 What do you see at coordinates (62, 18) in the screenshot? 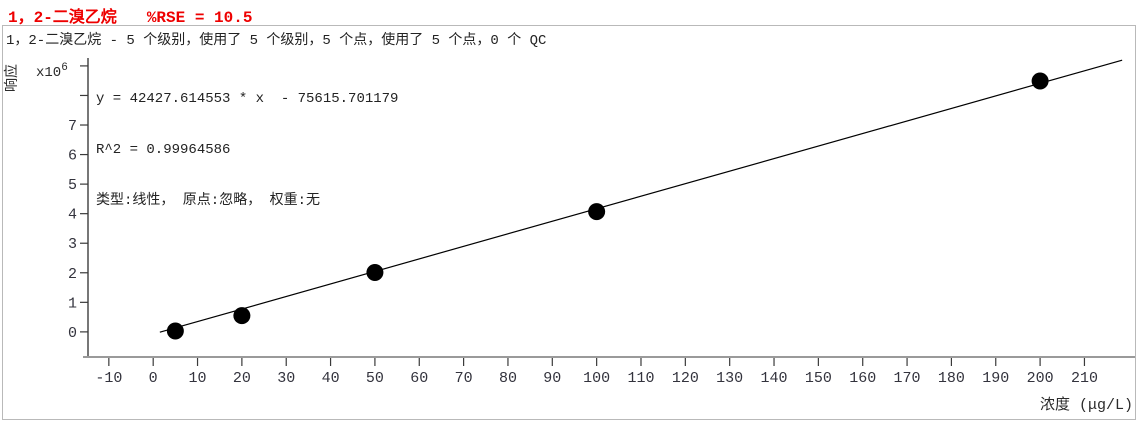
I see `compound-name: 1，2-二溴乙烷` at bounding box center [62, 18].